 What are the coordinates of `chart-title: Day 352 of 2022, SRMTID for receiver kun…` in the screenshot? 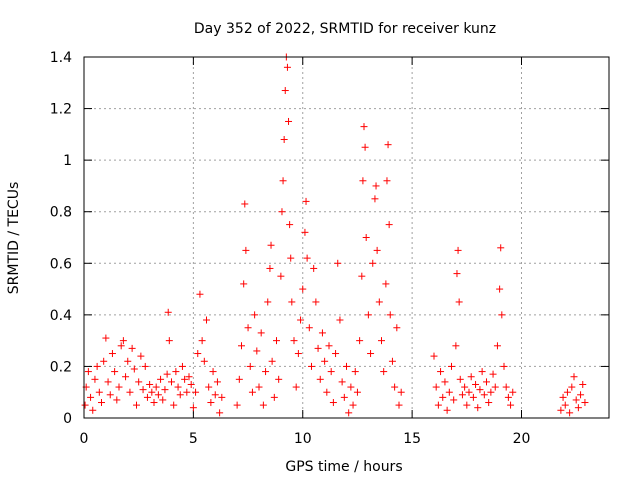 It's located at (345, 29).